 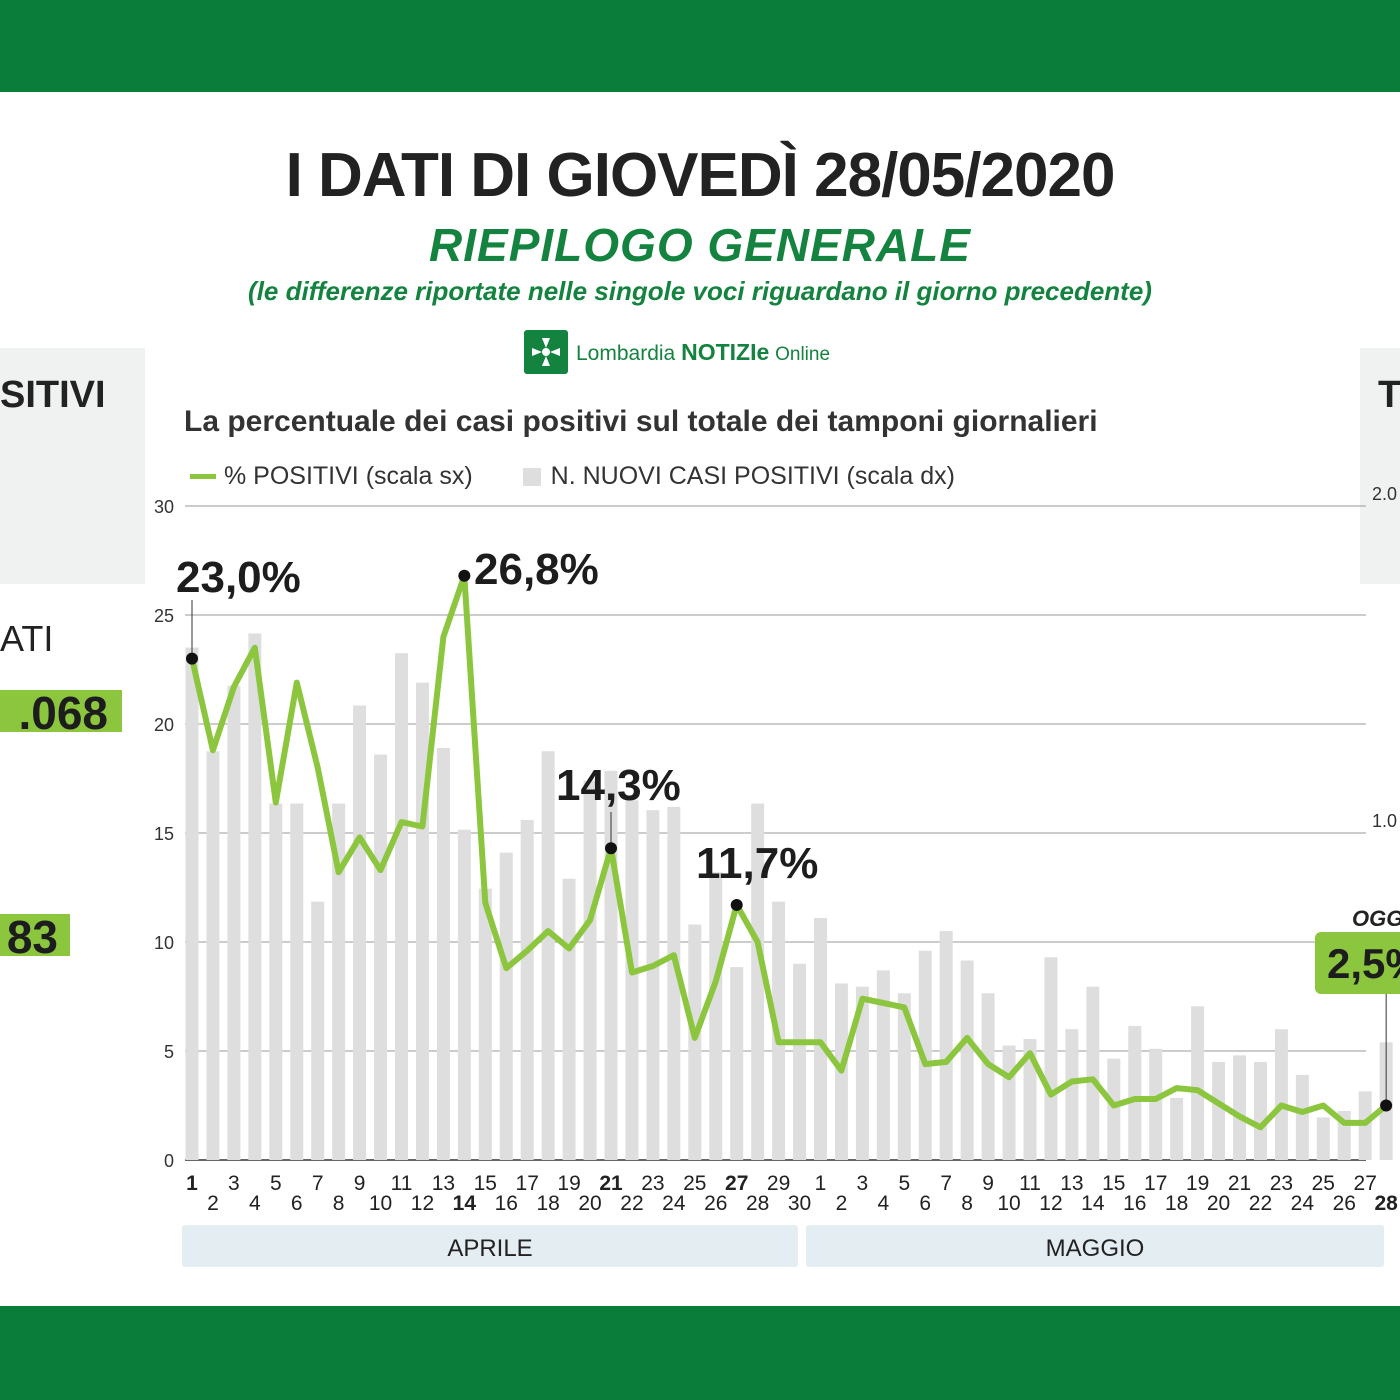 I want to click on footer-band, so click(x=700, y=1353).